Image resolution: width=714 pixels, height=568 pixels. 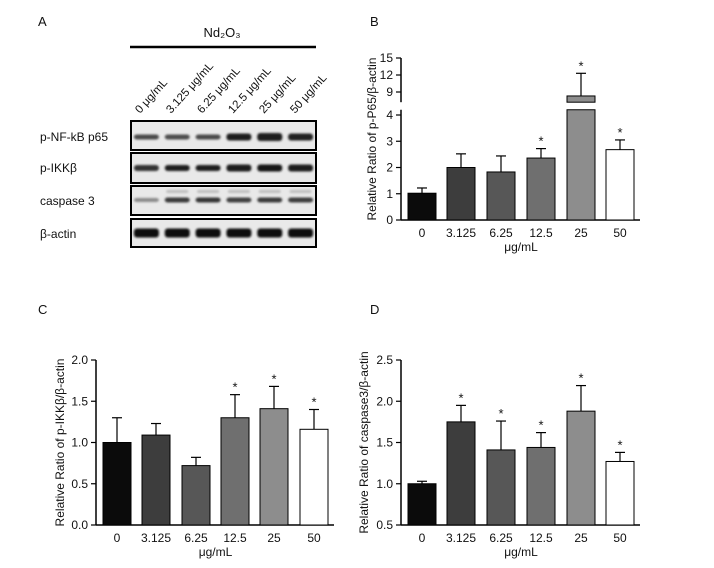 What do you see at coordinates (389, 141) in the screenshot?
I see `chart-b-y-tick-label-3: 3` at bounding box center [389, 141].